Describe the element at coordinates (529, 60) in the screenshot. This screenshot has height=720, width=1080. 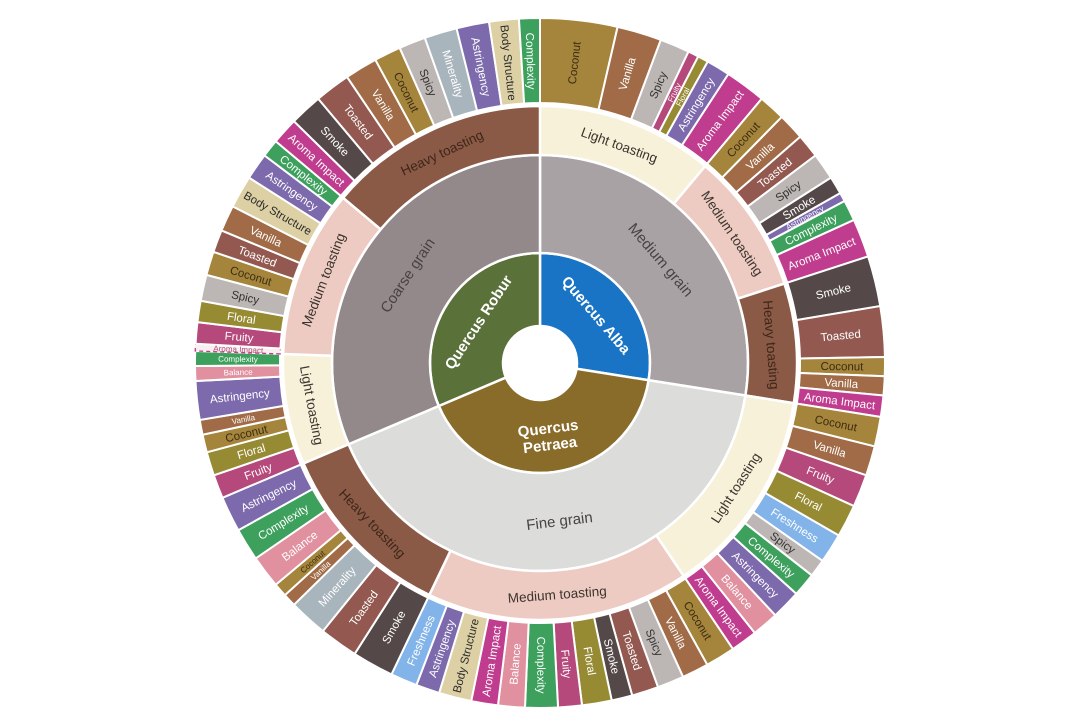
I see `flavor-wedge-quercus-robur-heavy-toasting-complexity` at that location.